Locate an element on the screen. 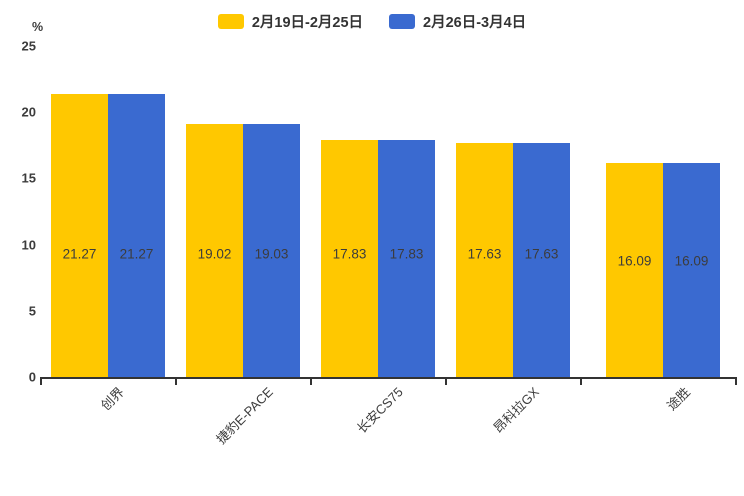 Image resolution: width=744 pixels, height=496 pixels. y-axis-tick-labels: 25 20 15 10 5 0 is located at coordinates (18, 248).